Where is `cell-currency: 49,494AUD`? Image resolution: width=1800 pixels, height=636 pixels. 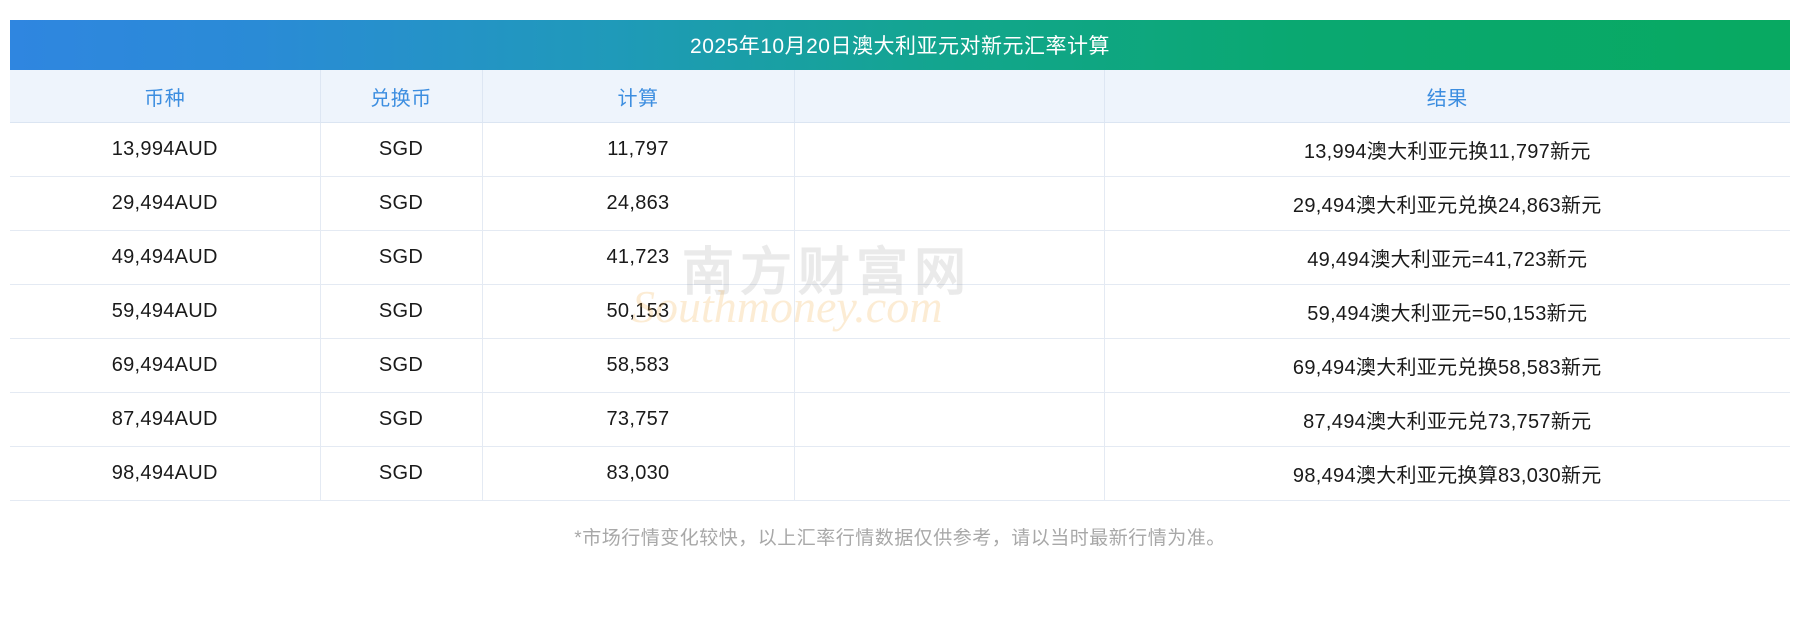 cell-currency: 49,494AUD is located at coordinates (165, 257).